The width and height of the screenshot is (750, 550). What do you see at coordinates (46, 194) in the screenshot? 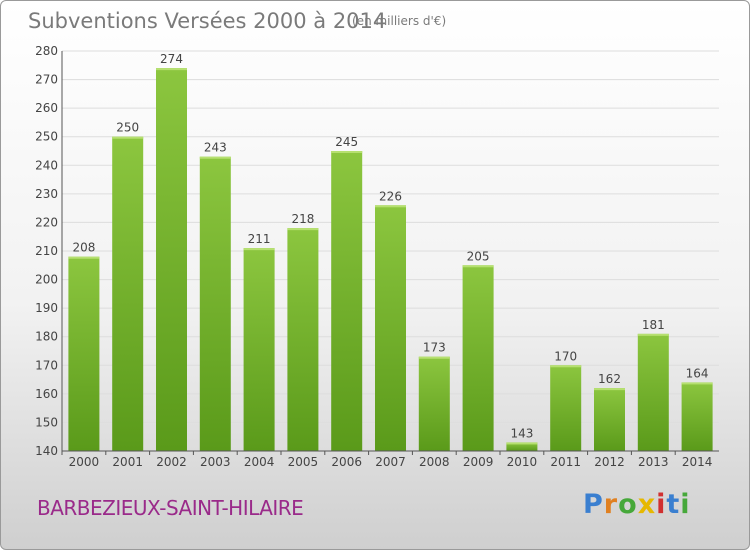
I see `y-tick-label: 230` at bounding box center [46, 194].